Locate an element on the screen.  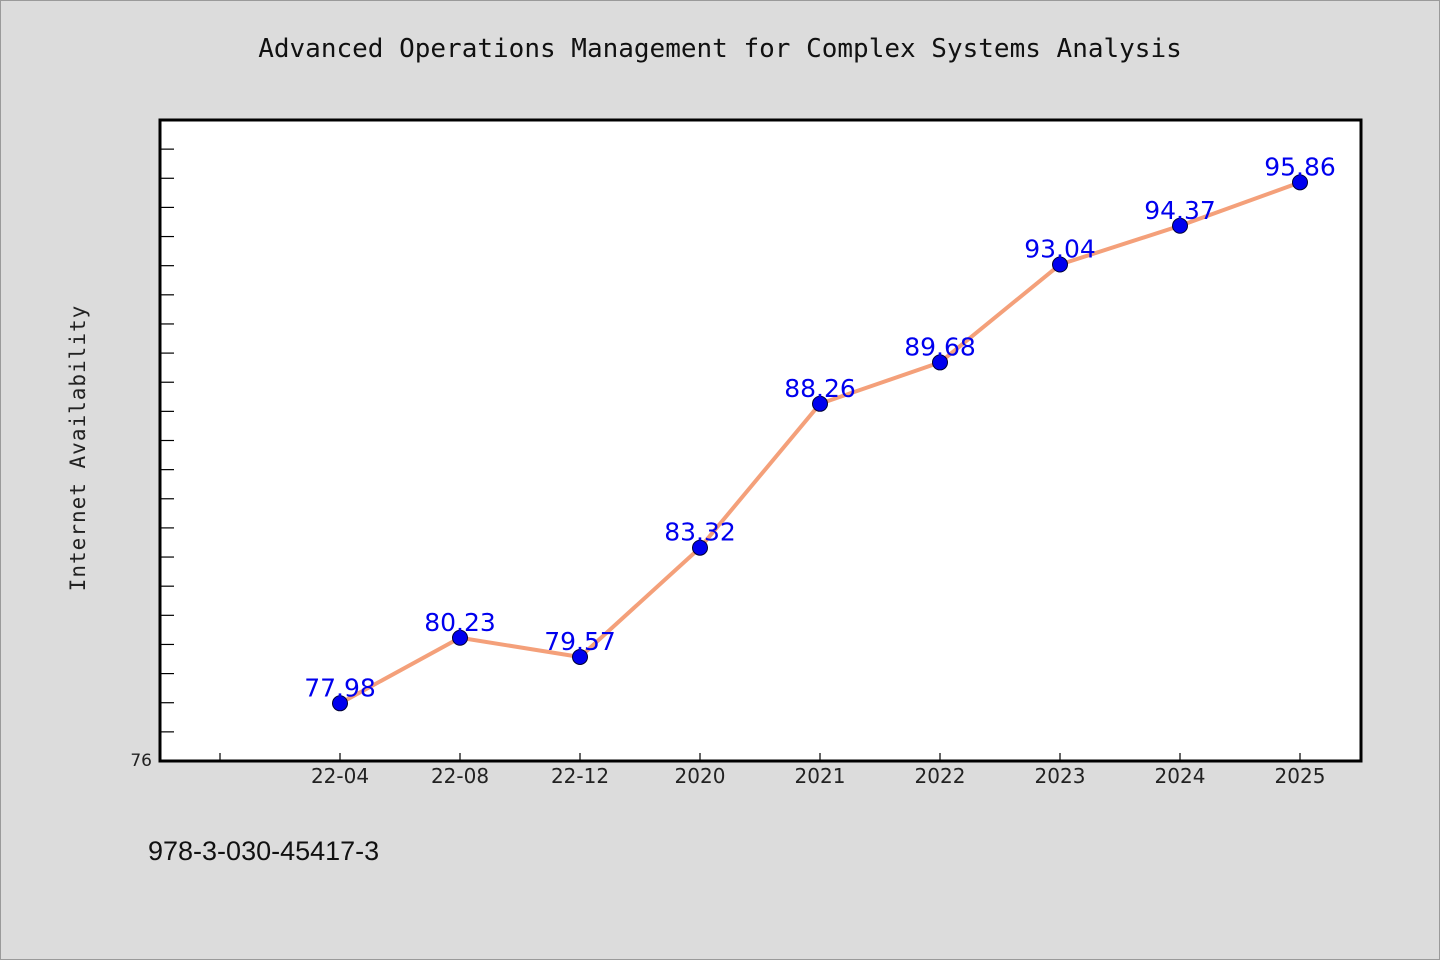
data-label: 79.57 is located at coordinates (580, 641).